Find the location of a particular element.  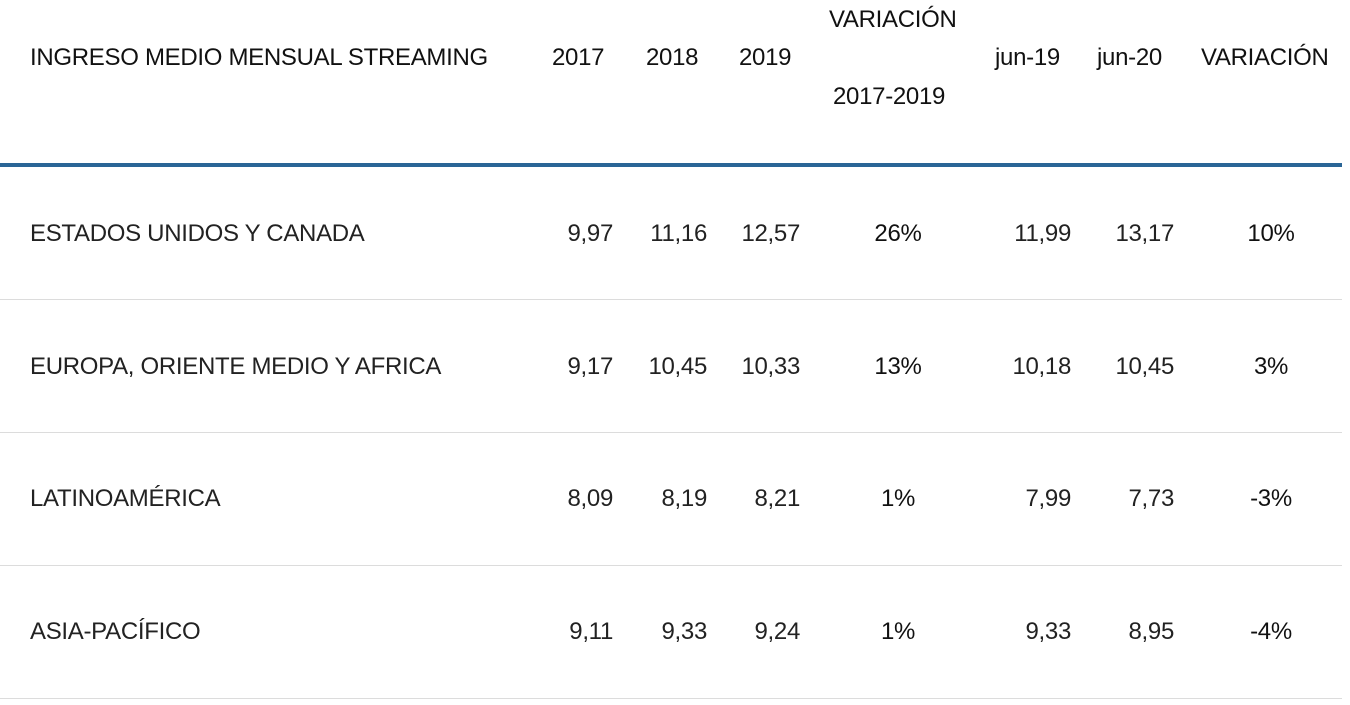

value-jun-19: 11,99 is located at coordinates (1042, 233).